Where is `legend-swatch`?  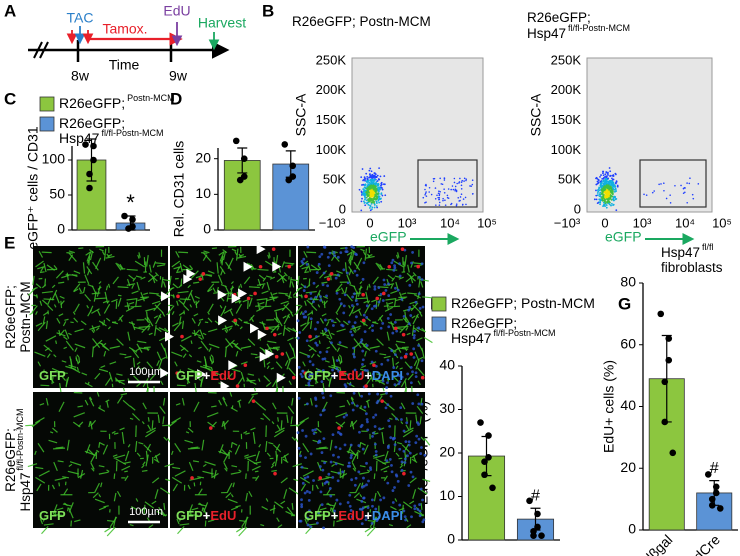 legend-swatch is located at coordinates (47, 124).